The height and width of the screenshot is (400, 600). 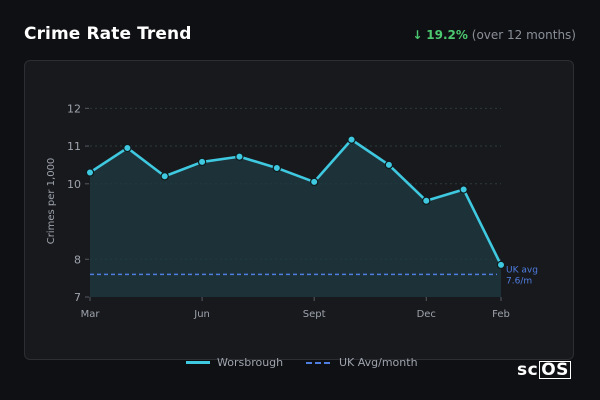 What do you see at coordinates (519, 281) in the screenshot?
I see `reference-label-line2: 7.6/m` at bounding box center [519, 281].